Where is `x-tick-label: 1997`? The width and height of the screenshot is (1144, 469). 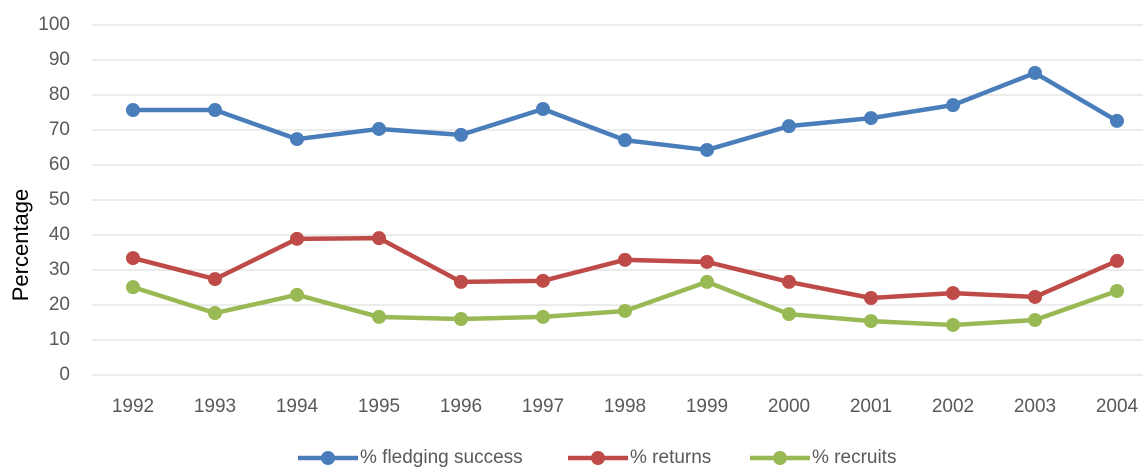 x-tick-label: 1997 is located at coordinates (543, 406).